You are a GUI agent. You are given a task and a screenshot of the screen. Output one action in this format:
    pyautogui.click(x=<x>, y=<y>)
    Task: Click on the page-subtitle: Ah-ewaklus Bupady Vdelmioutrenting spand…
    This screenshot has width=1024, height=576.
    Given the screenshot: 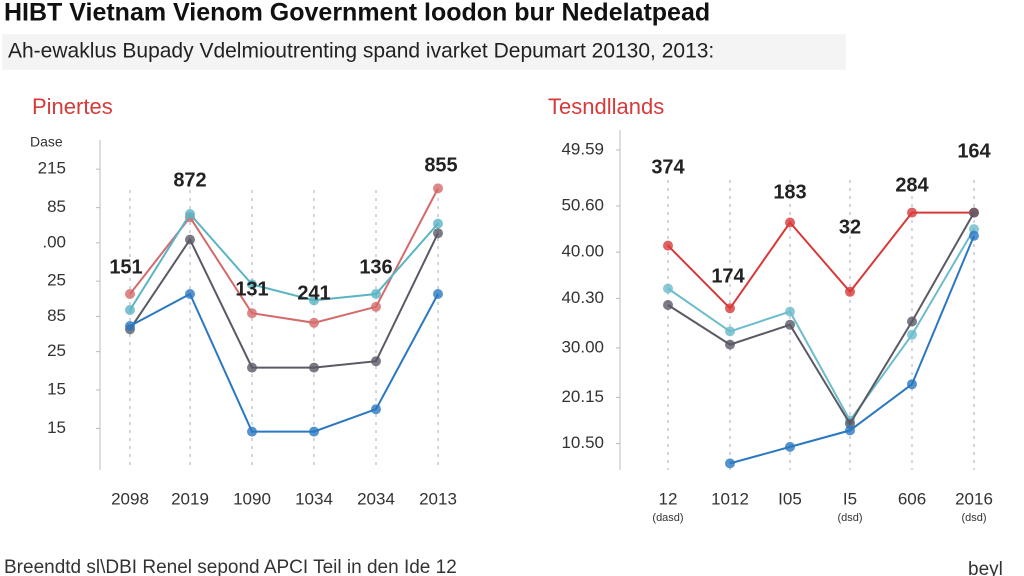 What is the action you would take?
    pyautogui.click(x=361, y=51)
    